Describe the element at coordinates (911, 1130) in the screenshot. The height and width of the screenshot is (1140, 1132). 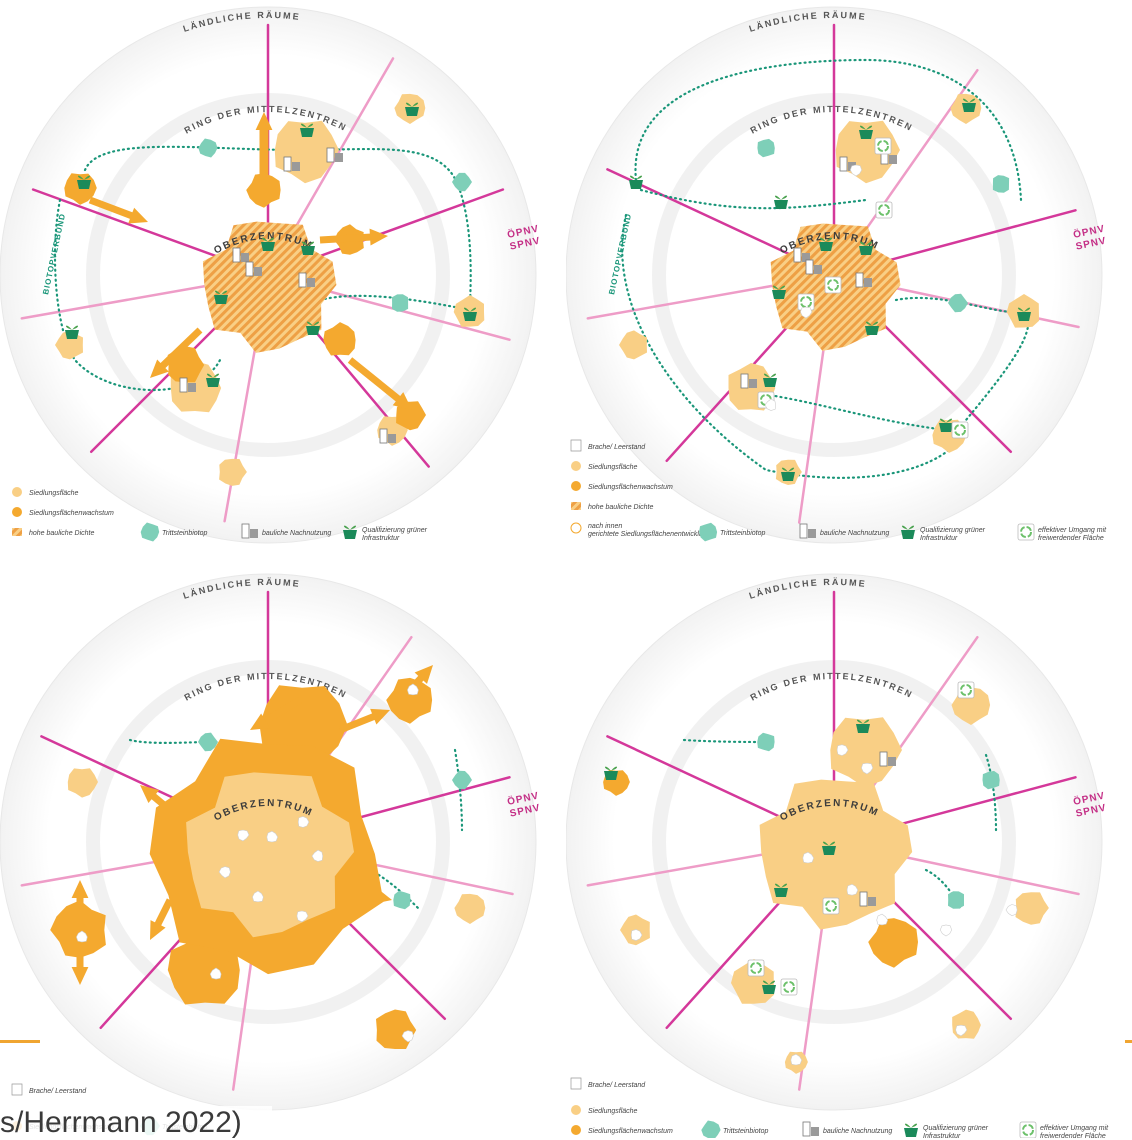
I see `plant-icon` at that location.